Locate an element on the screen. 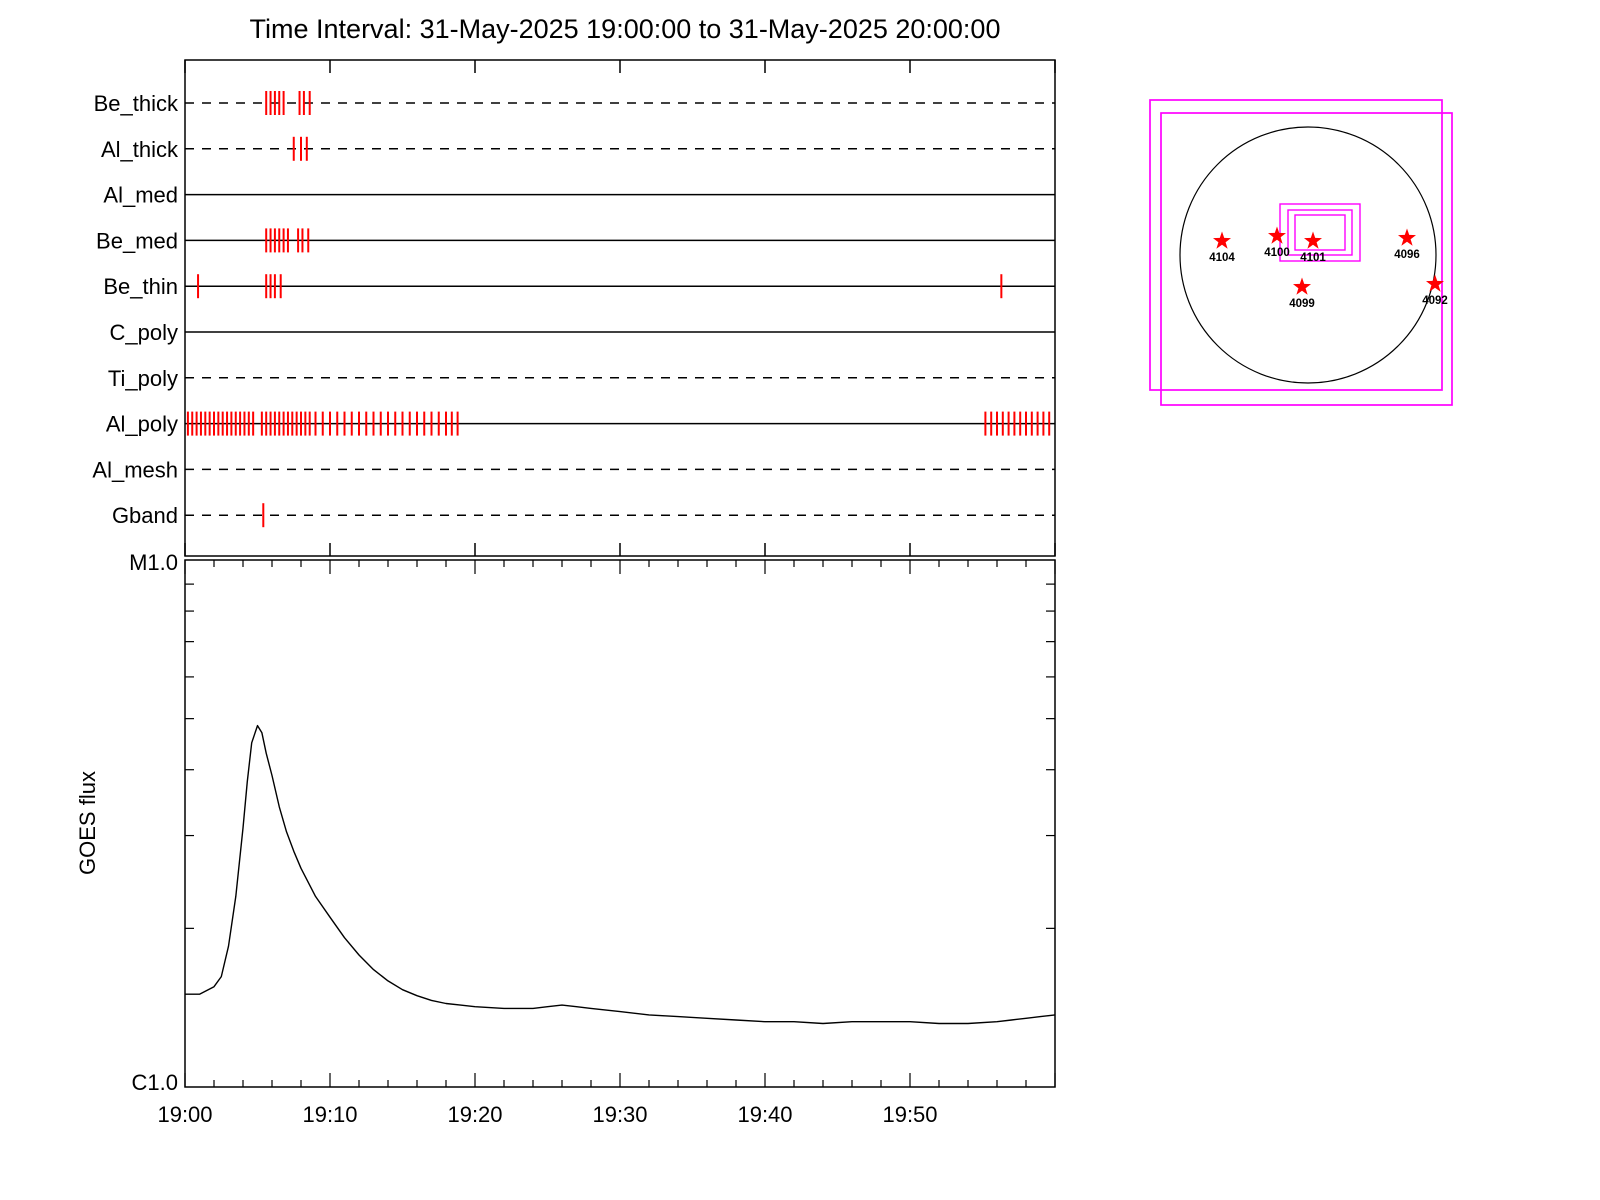 The height and width of the screenshot is (1200, 1600). x-tick-label: 19:30 is located at coordinates (619, 1114).